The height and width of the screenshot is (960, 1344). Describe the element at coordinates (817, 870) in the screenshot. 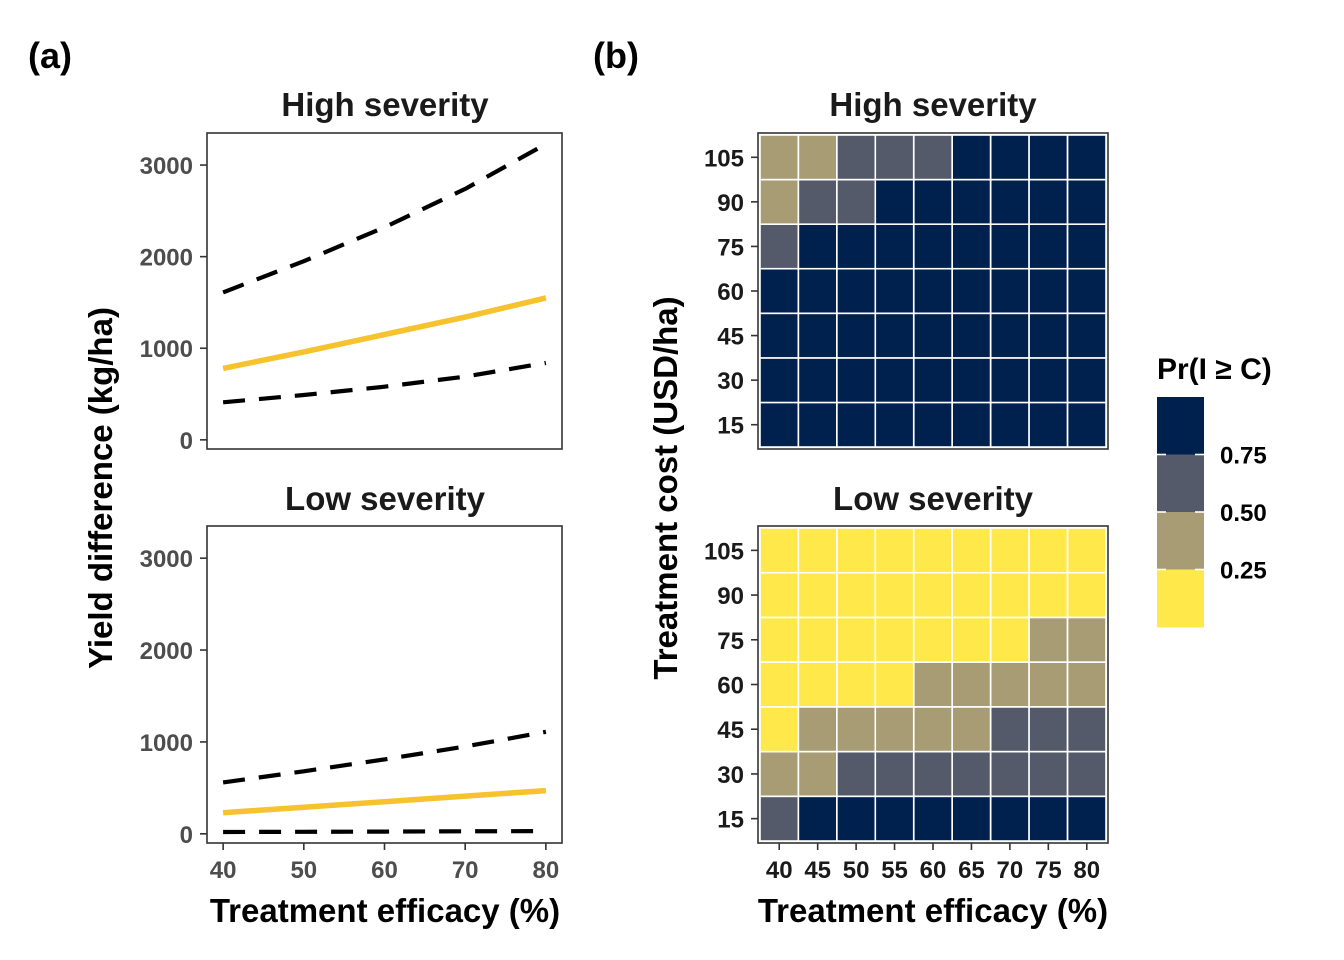

I see `x-tick-label: 45` at that location.